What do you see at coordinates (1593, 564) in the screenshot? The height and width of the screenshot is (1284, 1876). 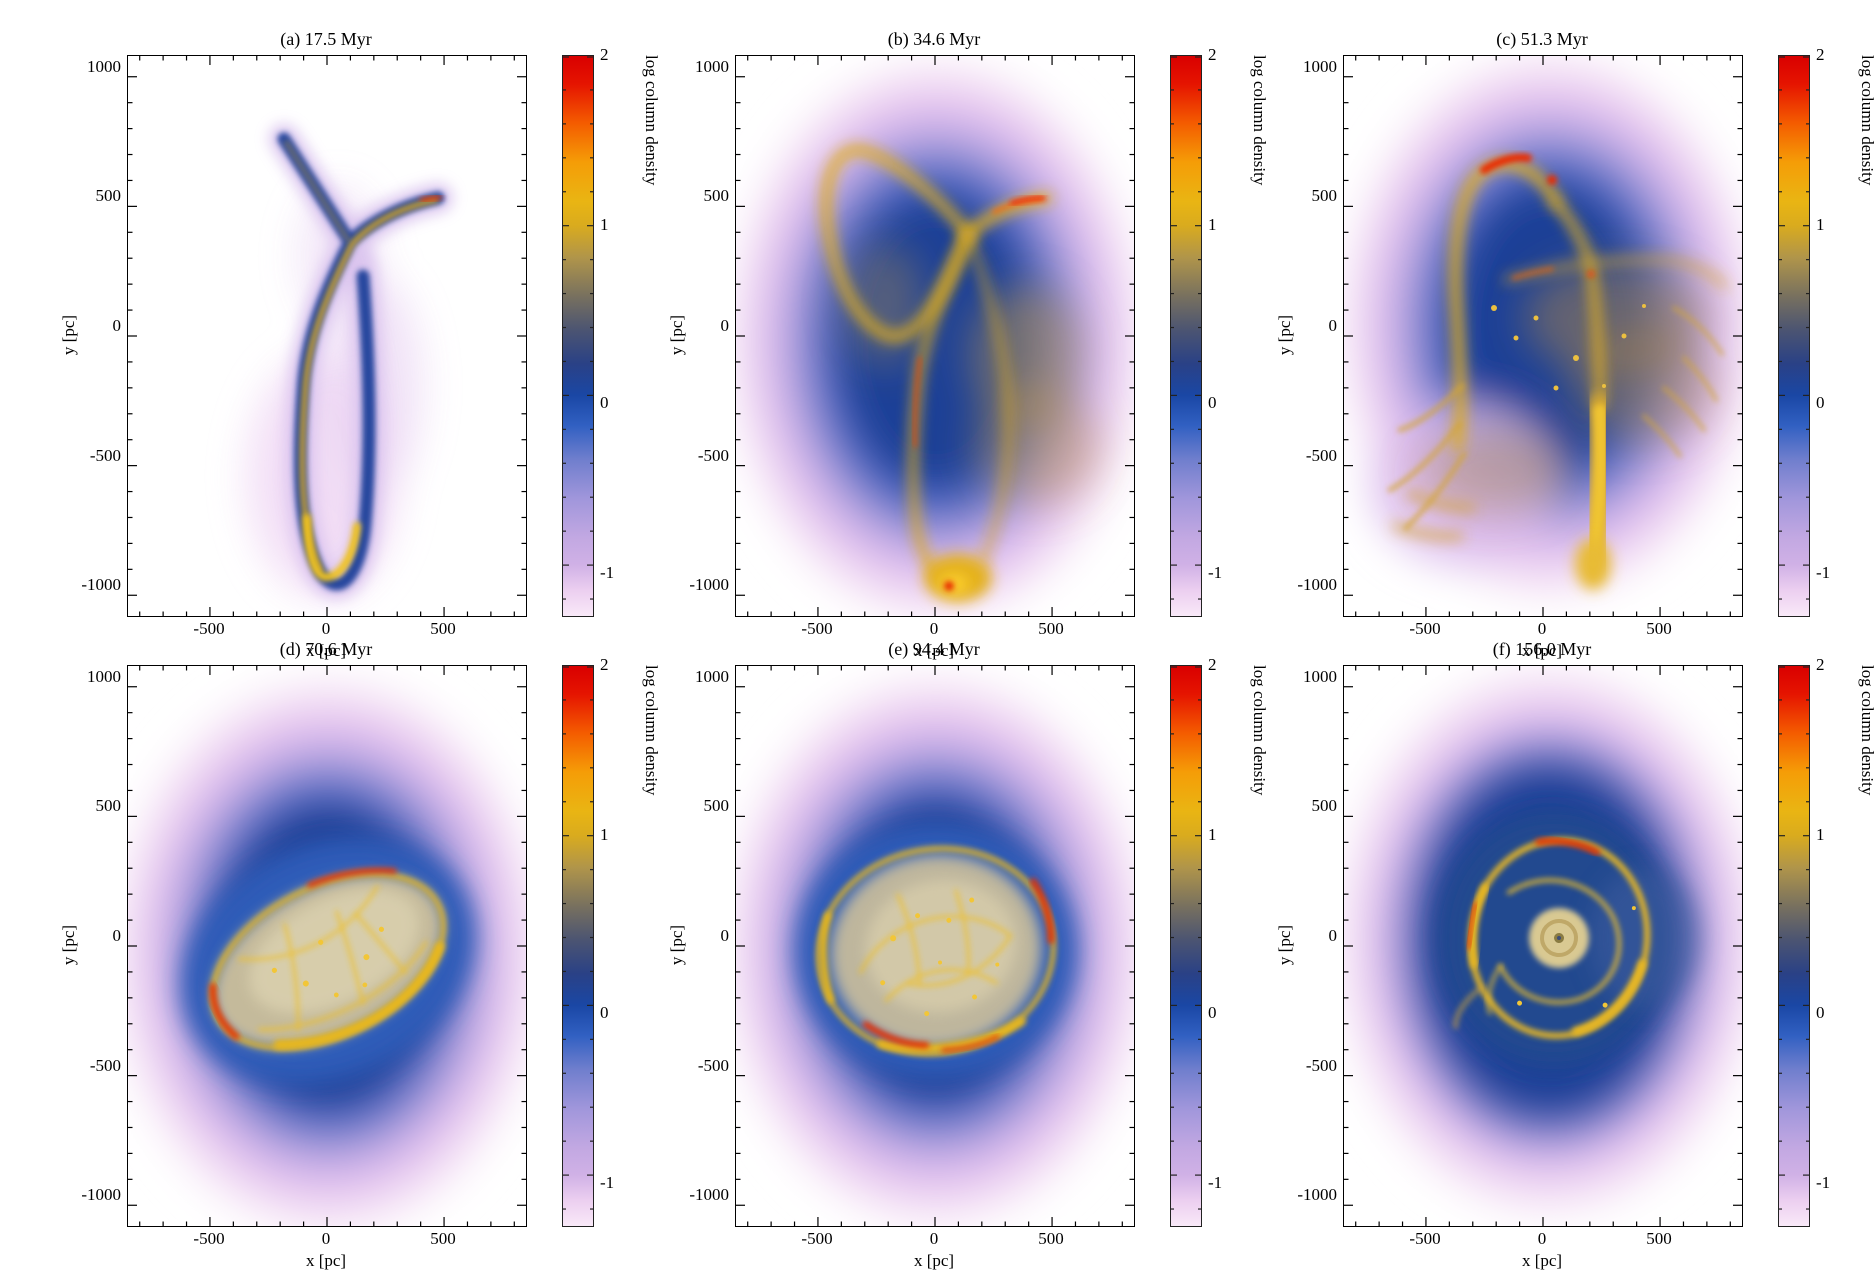 I see `tail-tip` at bounding box center [1593, 564].